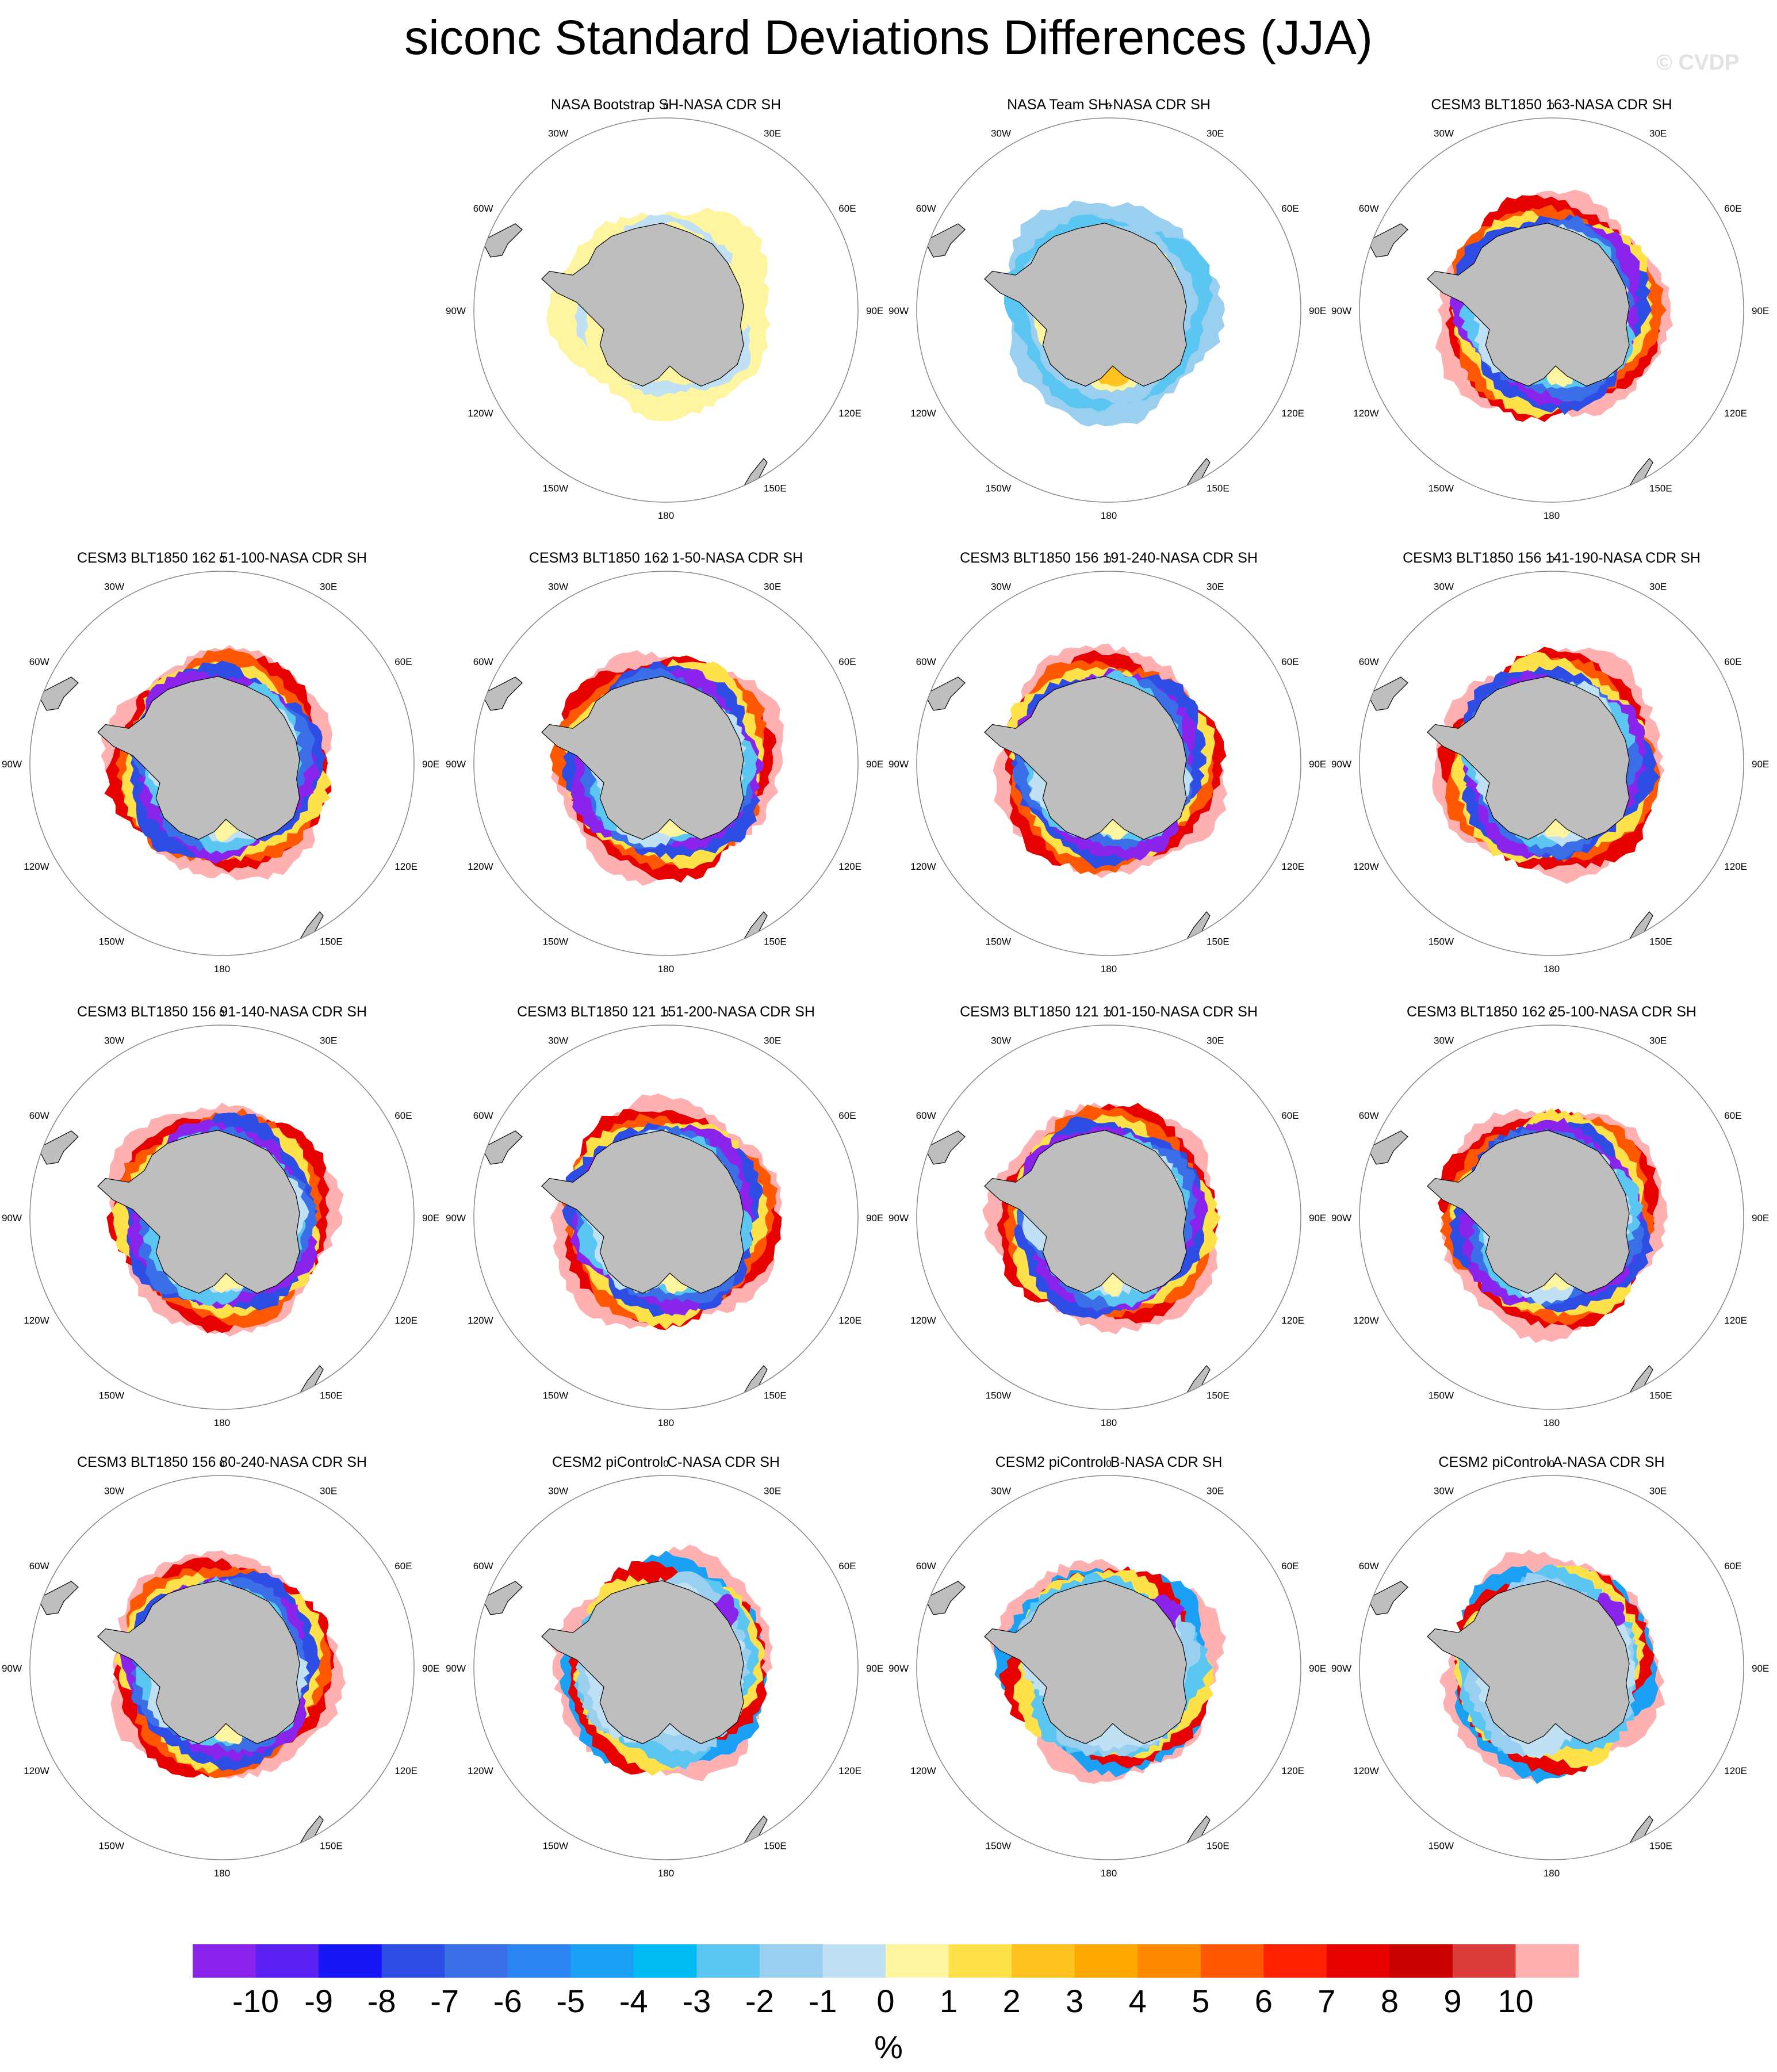 This screenshot has height=2072, width=1777. What do you see at coordinates (666, 1012) in the screenshot?
I see `panel-title: CESM3 BLT1850 121 151-200-NASA CDR SH` at bounding box center [666, 1012].